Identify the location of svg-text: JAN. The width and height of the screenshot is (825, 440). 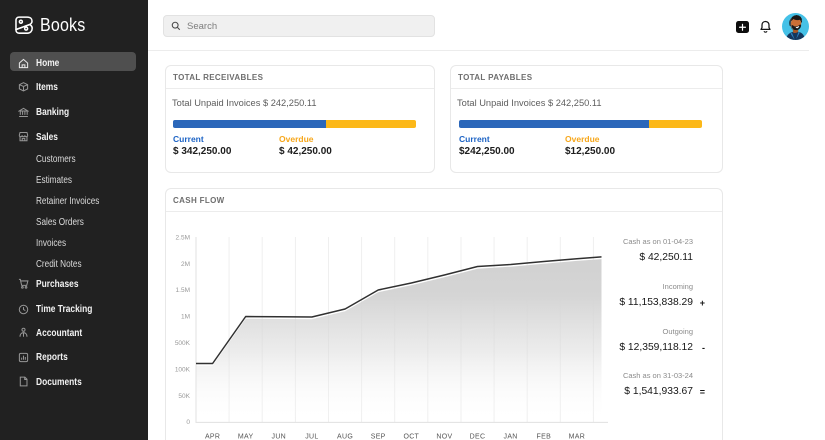
(511, 437).